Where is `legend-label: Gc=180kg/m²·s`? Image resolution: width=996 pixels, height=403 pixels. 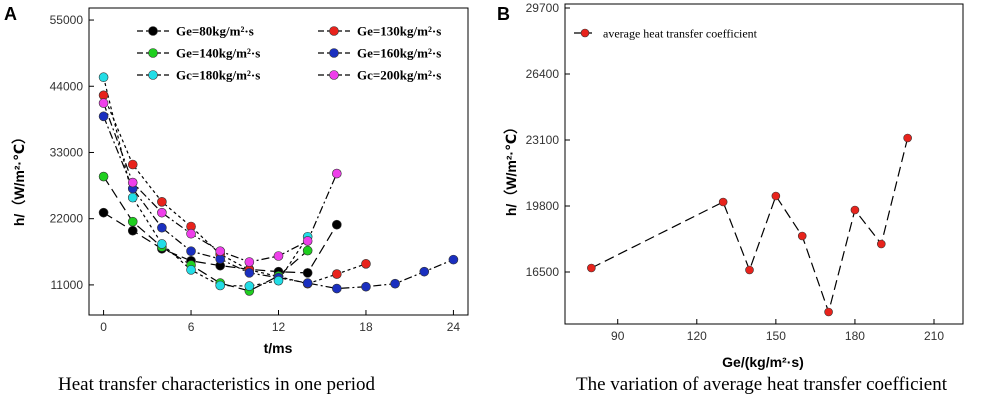 legend-label: Gc=180kg/m²·s is located at coordinates (218, 75).